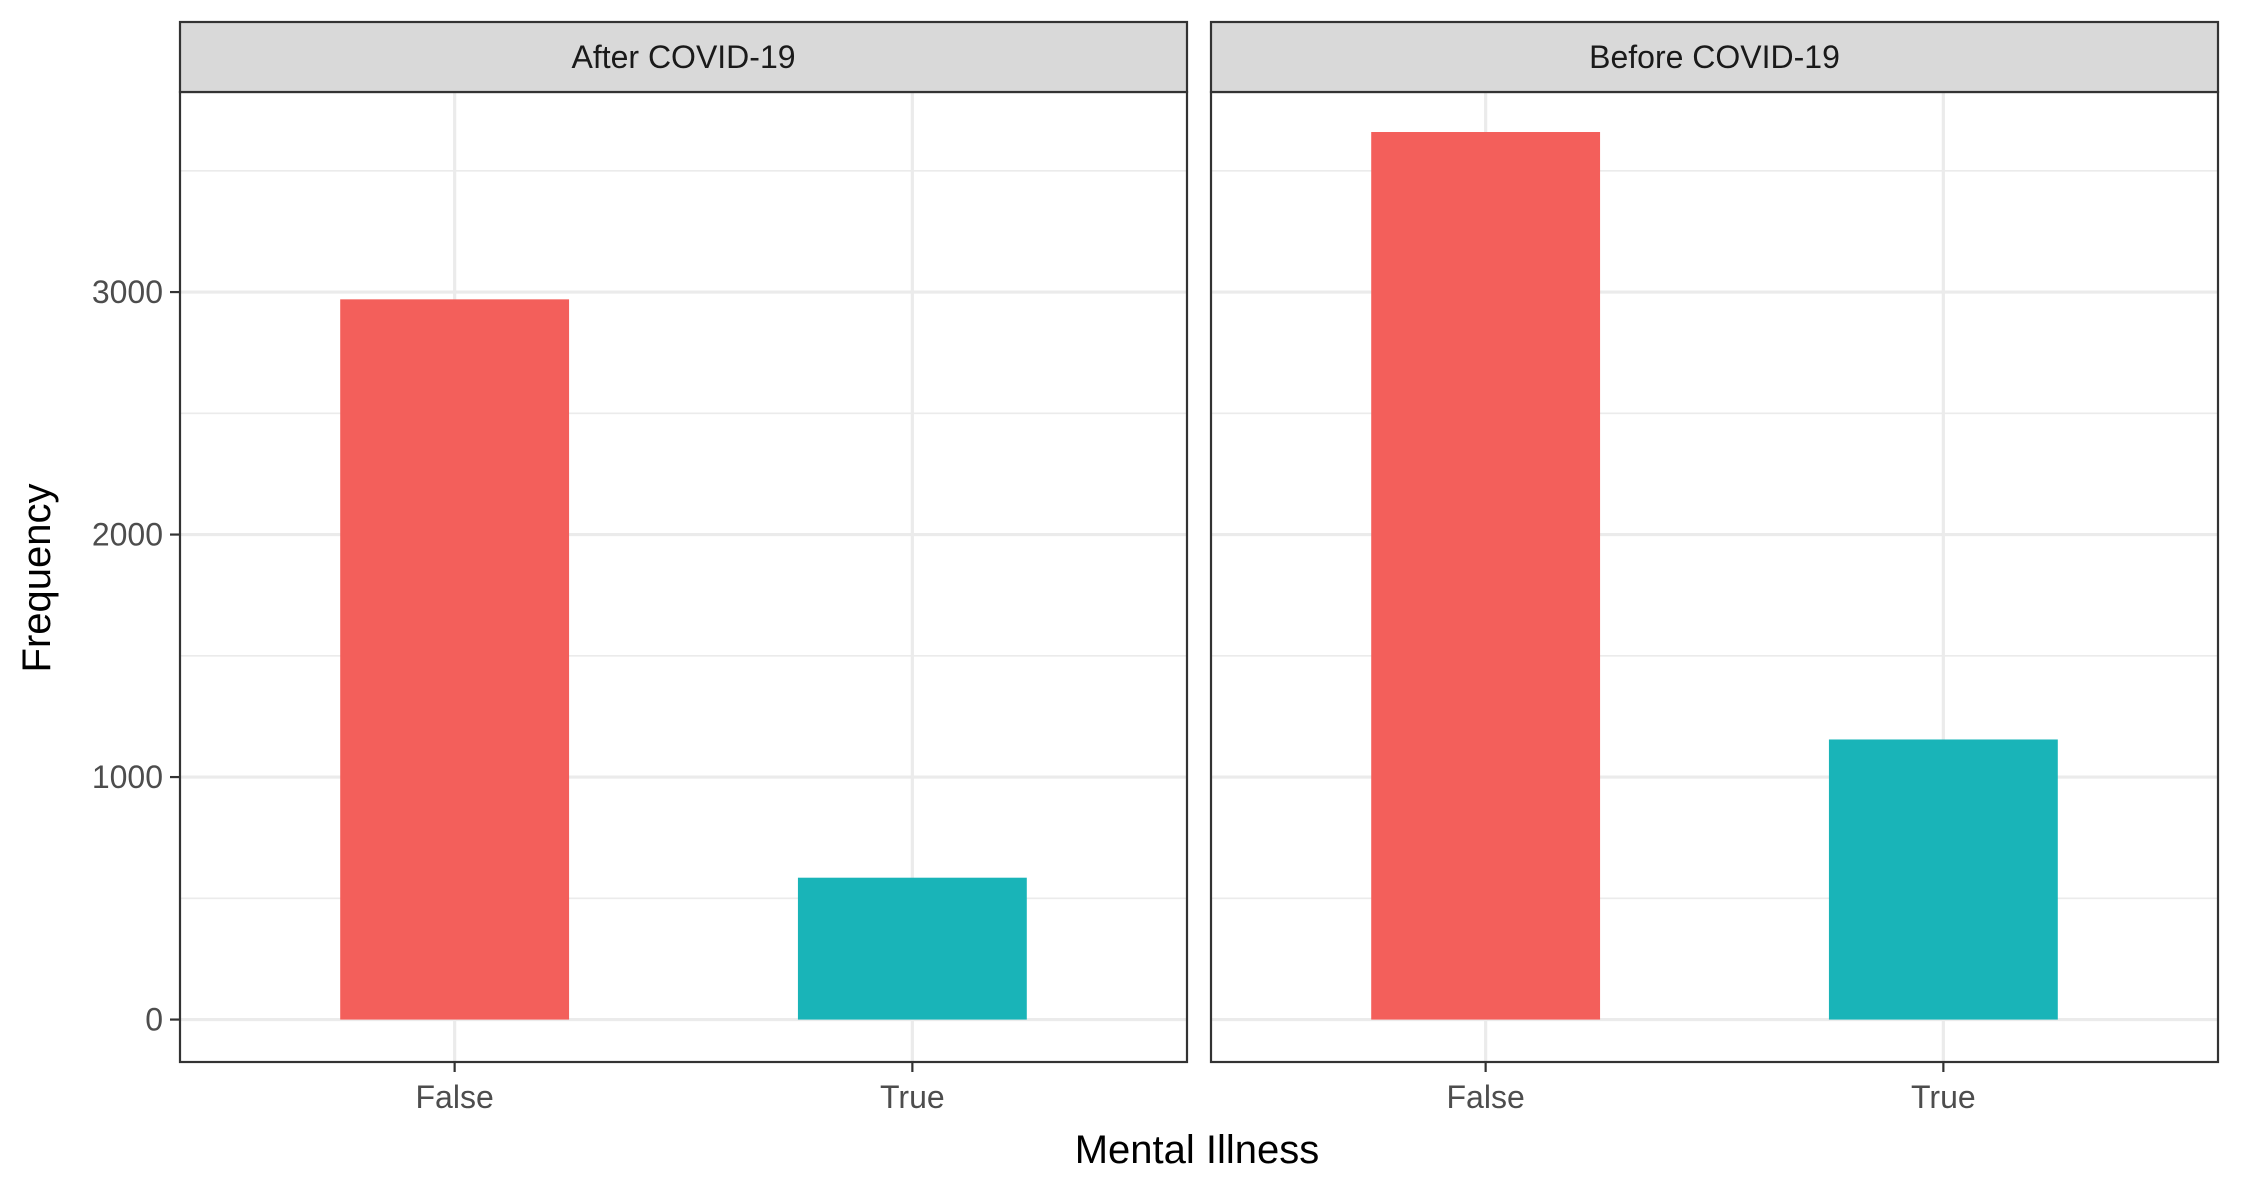 This screenshot has height=1195, width=2241. Describe the element at coordinates (127, 777) in the screenshot. I see `y-tick-label: 1000` at that location.